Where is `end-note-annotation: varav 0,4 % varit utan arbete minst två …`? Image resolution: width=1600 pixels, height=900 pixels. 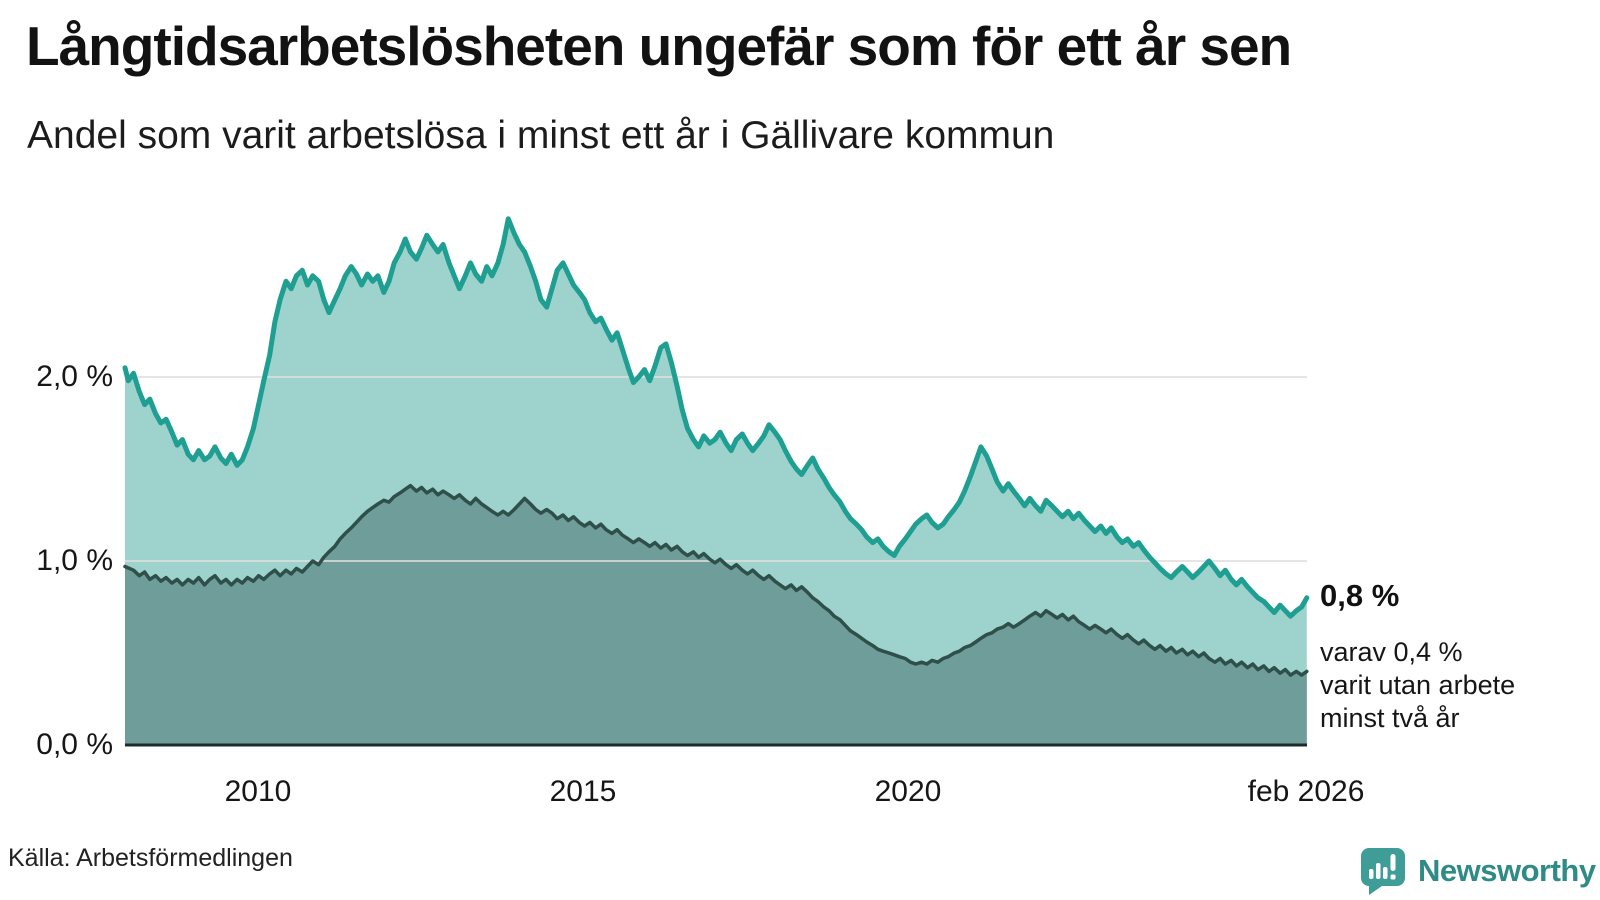 end-note-annotation: varav 0,4 % varit utan arbete minst två … is located at coordinates (1417, 685).